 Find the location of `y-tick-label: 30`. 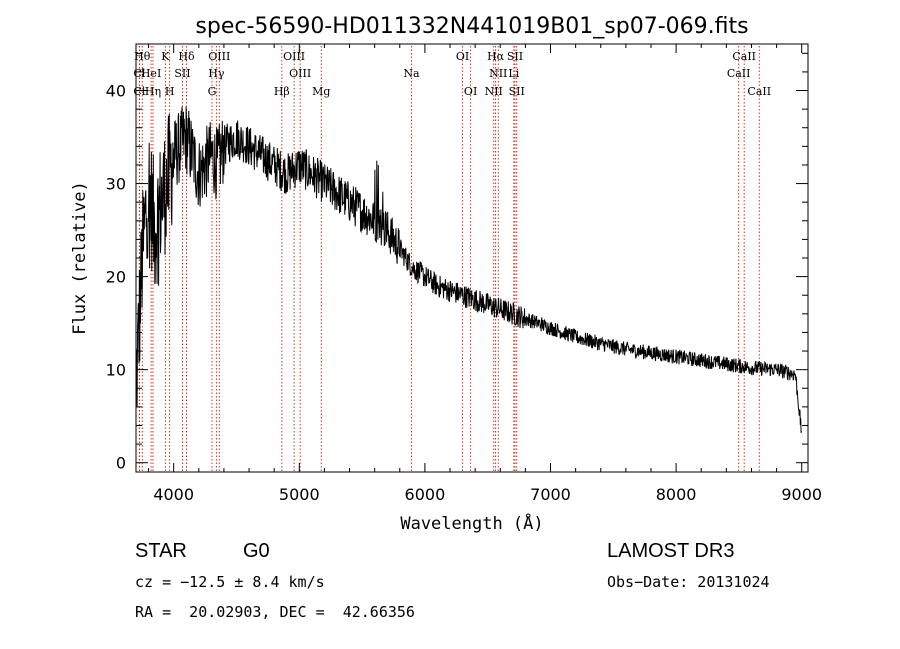

y-tick-label: 30 is located at coordinates (116, 184).